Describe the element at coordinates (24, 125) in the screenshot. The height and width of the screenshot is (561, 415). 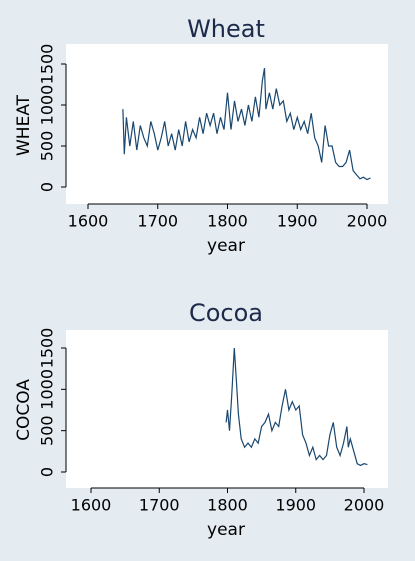
I see `y-axis-title: WHEAT` at that location.